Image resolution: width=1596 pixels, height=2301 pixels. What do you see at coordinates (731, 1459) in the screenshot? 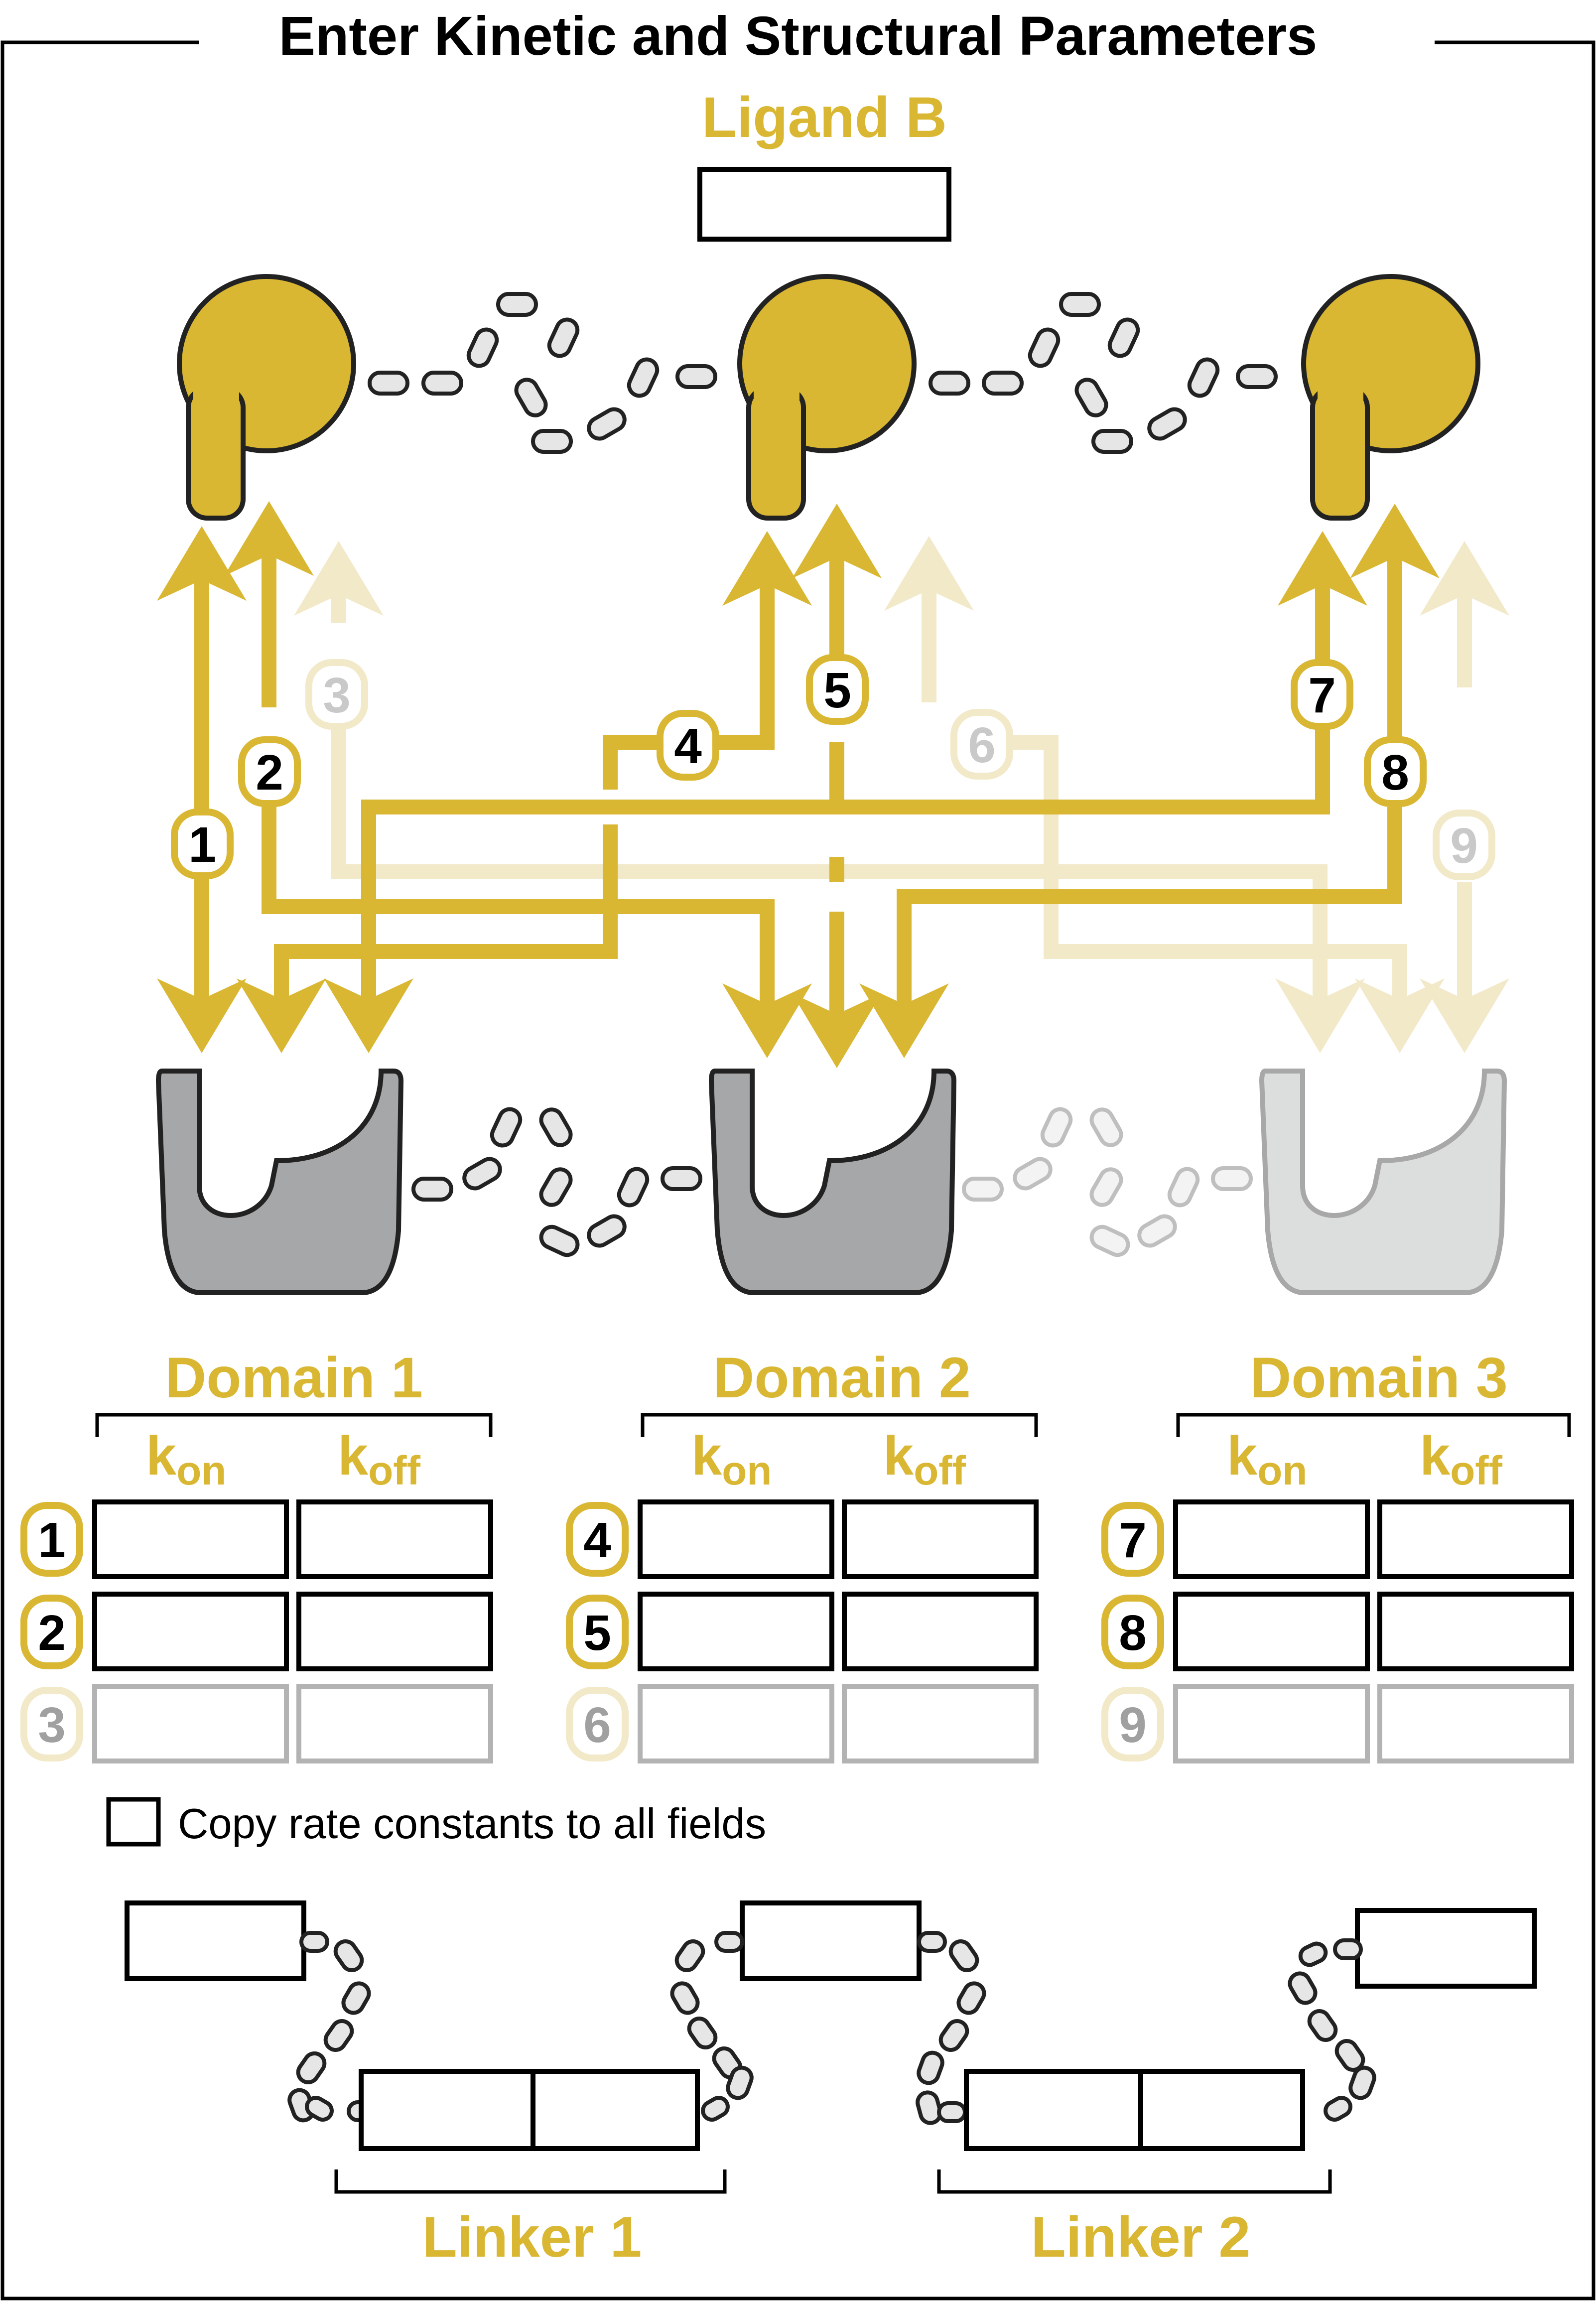
I see `kon-header-2: kon` at bounding box center [731, 1459].